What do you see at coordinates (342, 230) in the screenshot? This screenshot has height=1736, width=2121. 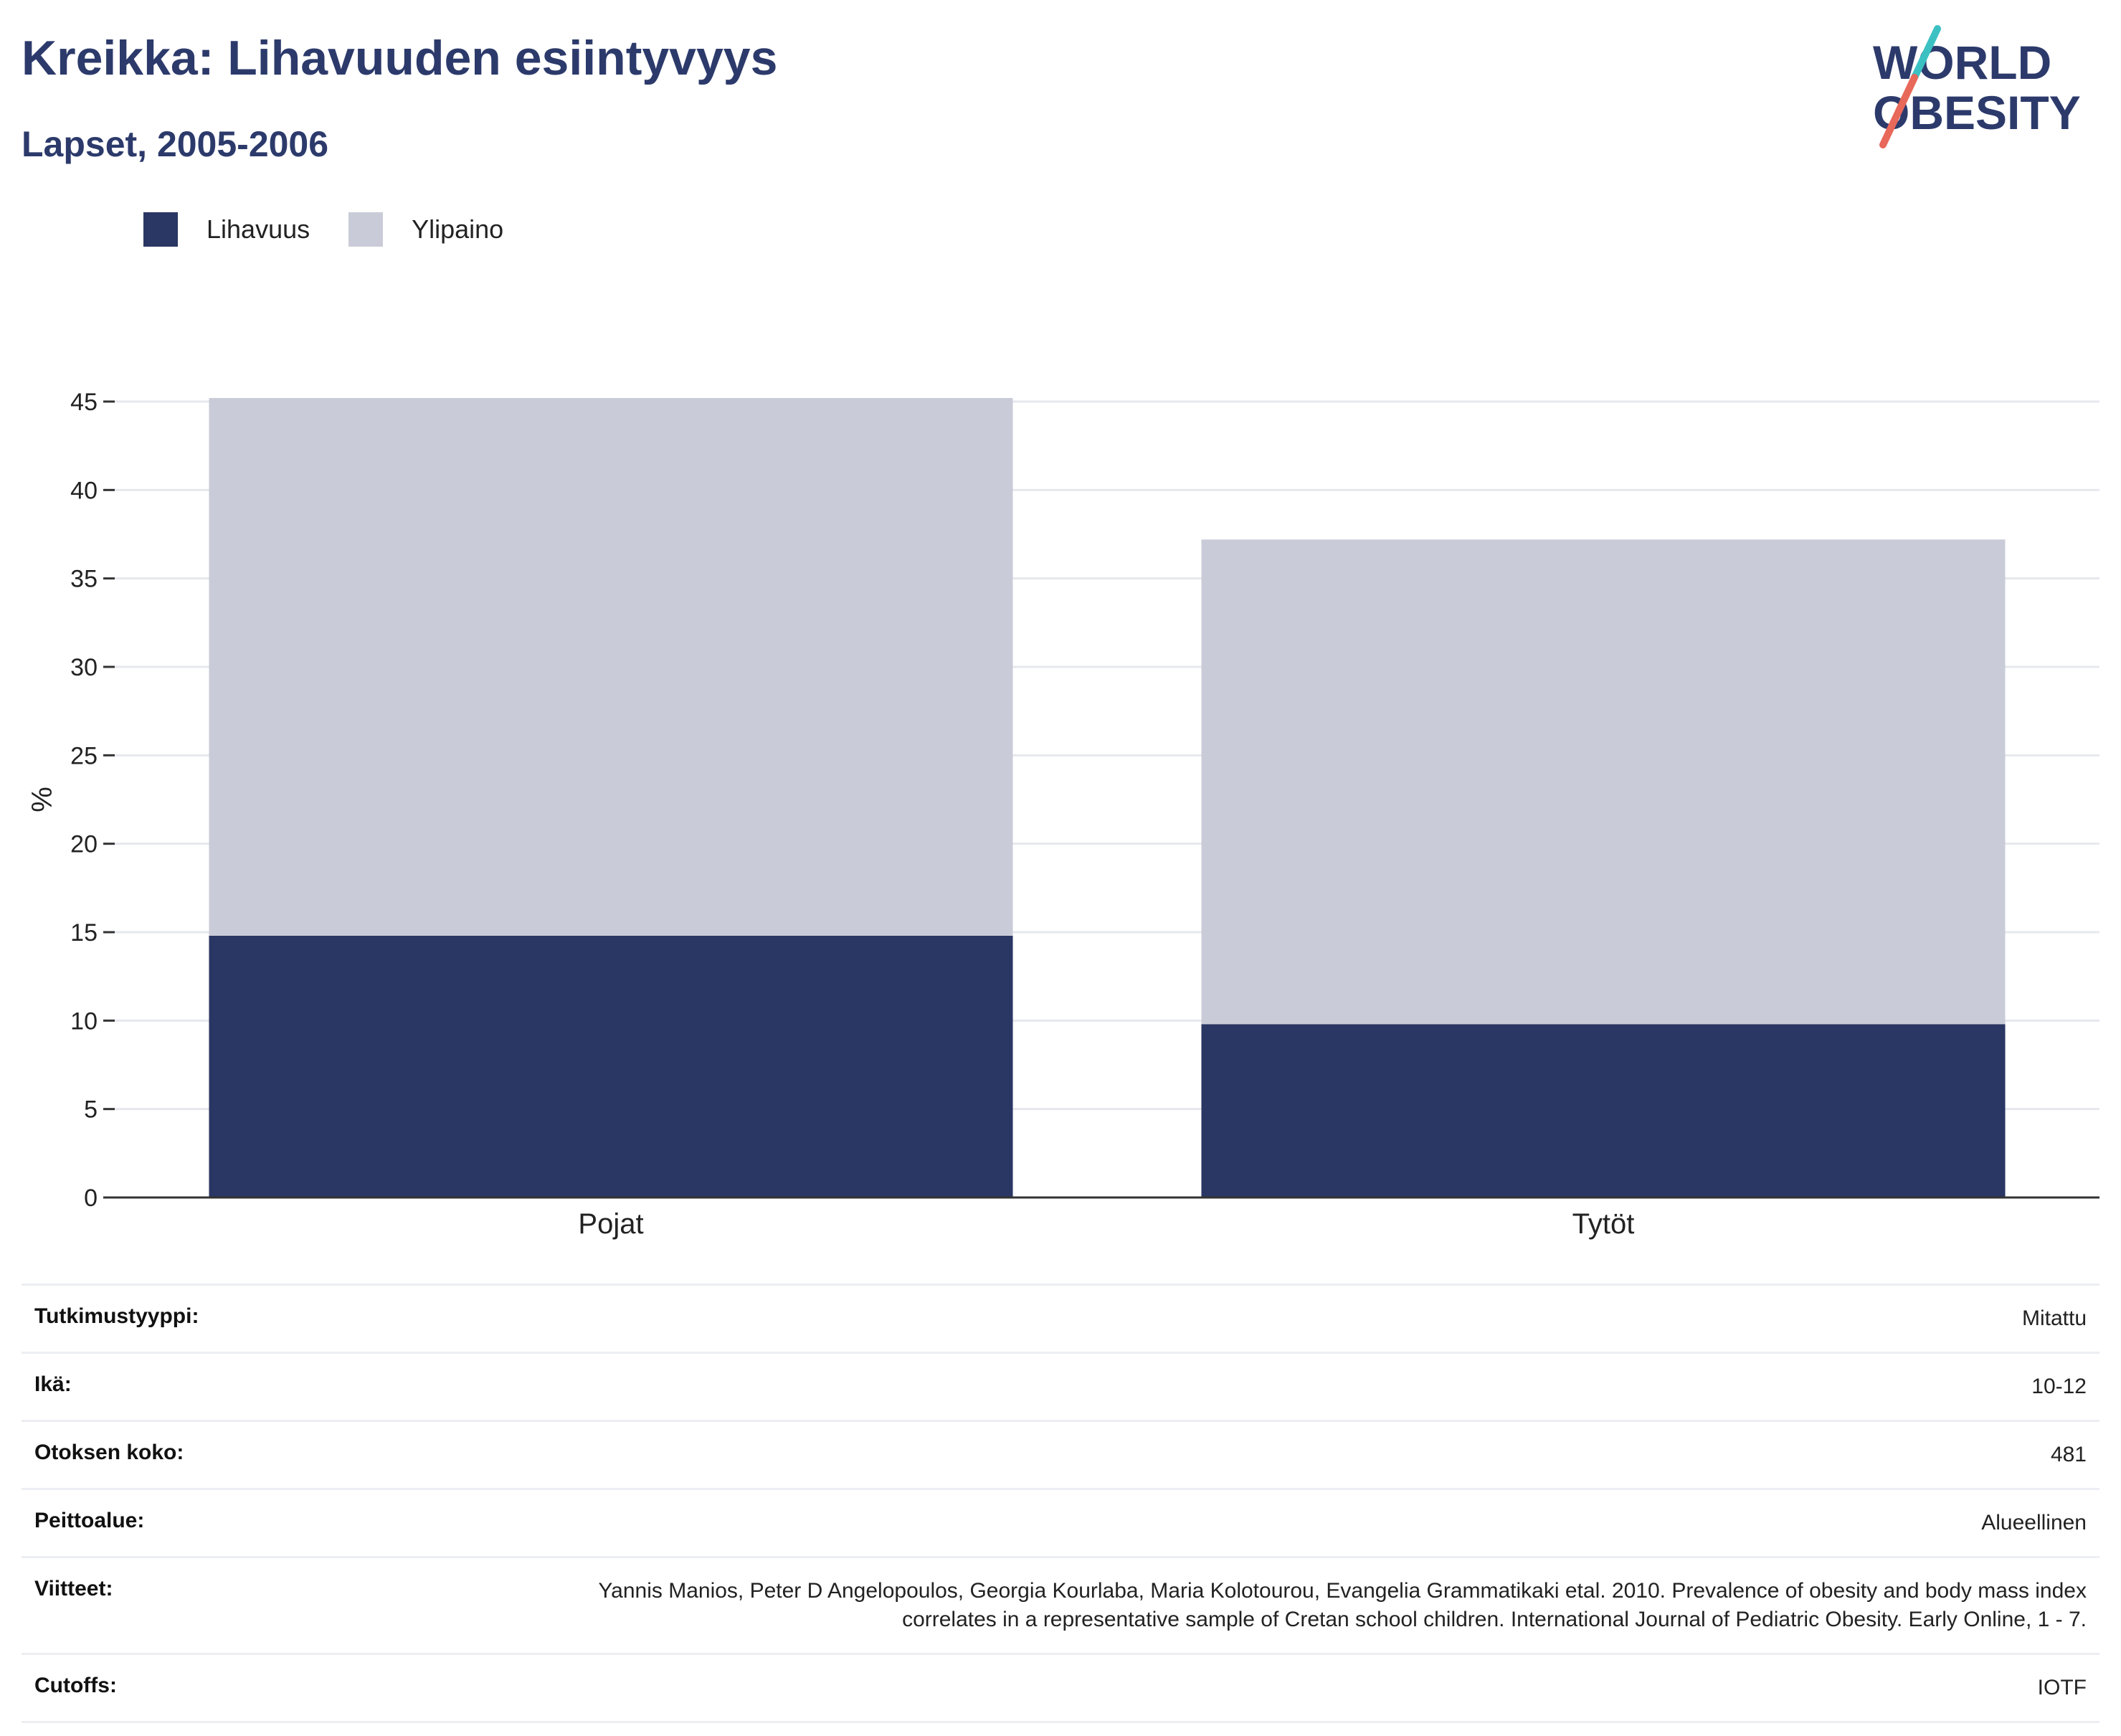 I see `chart-legend: Lihavuus Ylipaino` at bounding box center [342, 230].